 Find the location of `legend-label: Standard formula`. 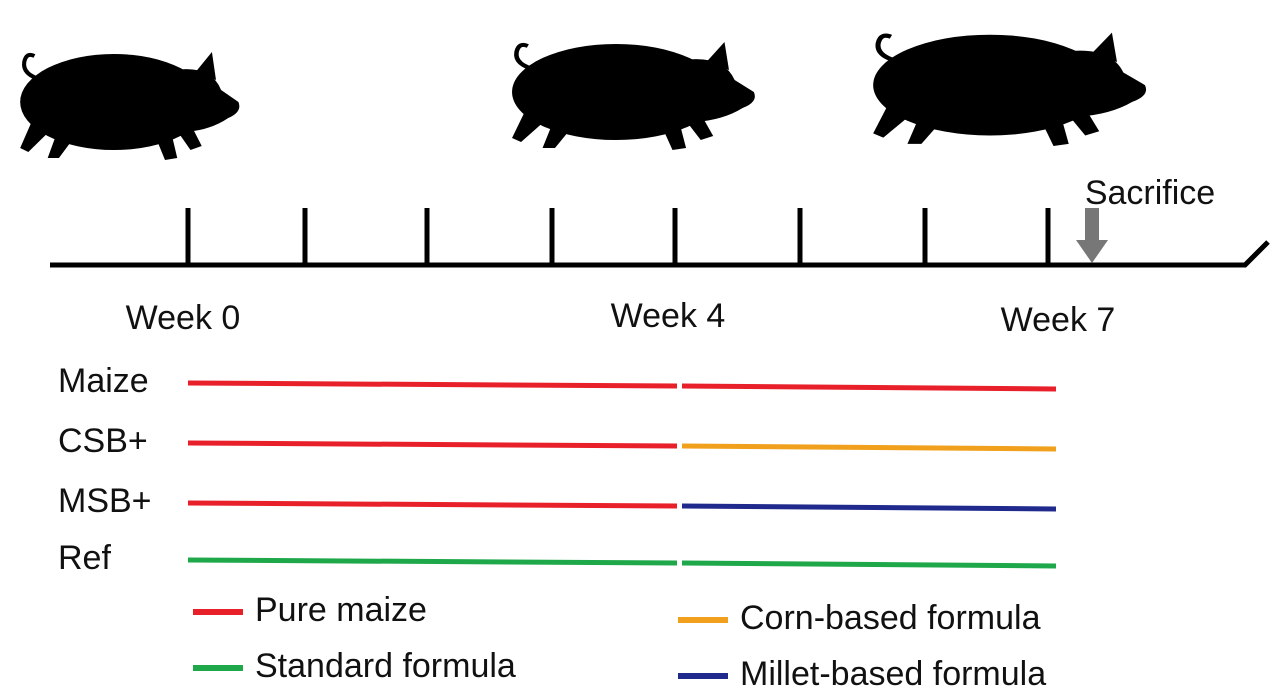

legend-label: Standard formula is located at coordinates (385, 666).